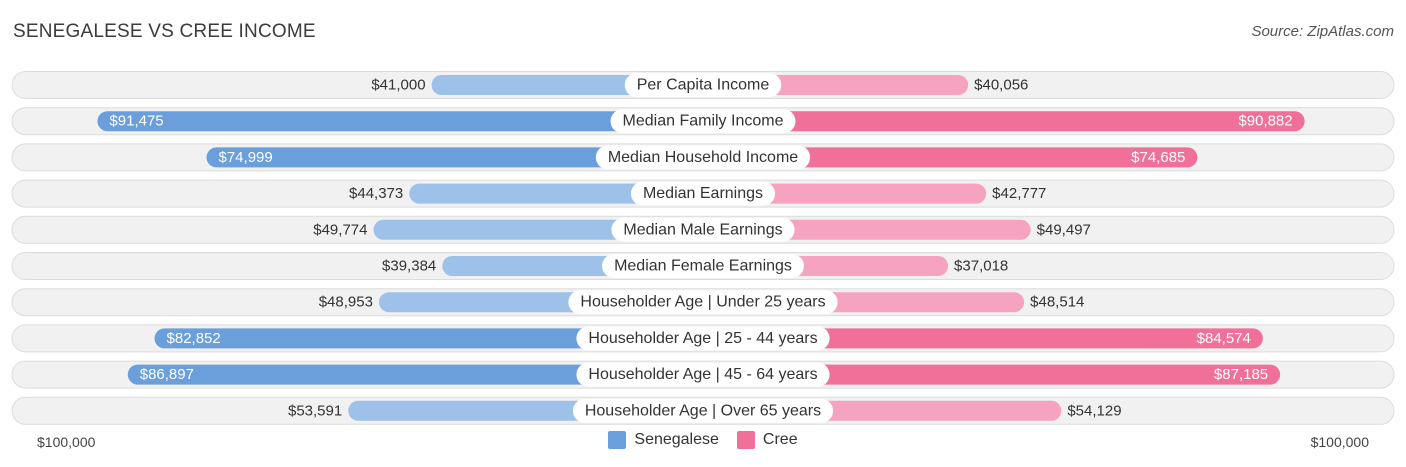 The height and width of the screenshot is (467, 1406). Describe the element at coordinates (246, 157) in the screenshot. I see `value-label-senegalese: $74,999` at that location.